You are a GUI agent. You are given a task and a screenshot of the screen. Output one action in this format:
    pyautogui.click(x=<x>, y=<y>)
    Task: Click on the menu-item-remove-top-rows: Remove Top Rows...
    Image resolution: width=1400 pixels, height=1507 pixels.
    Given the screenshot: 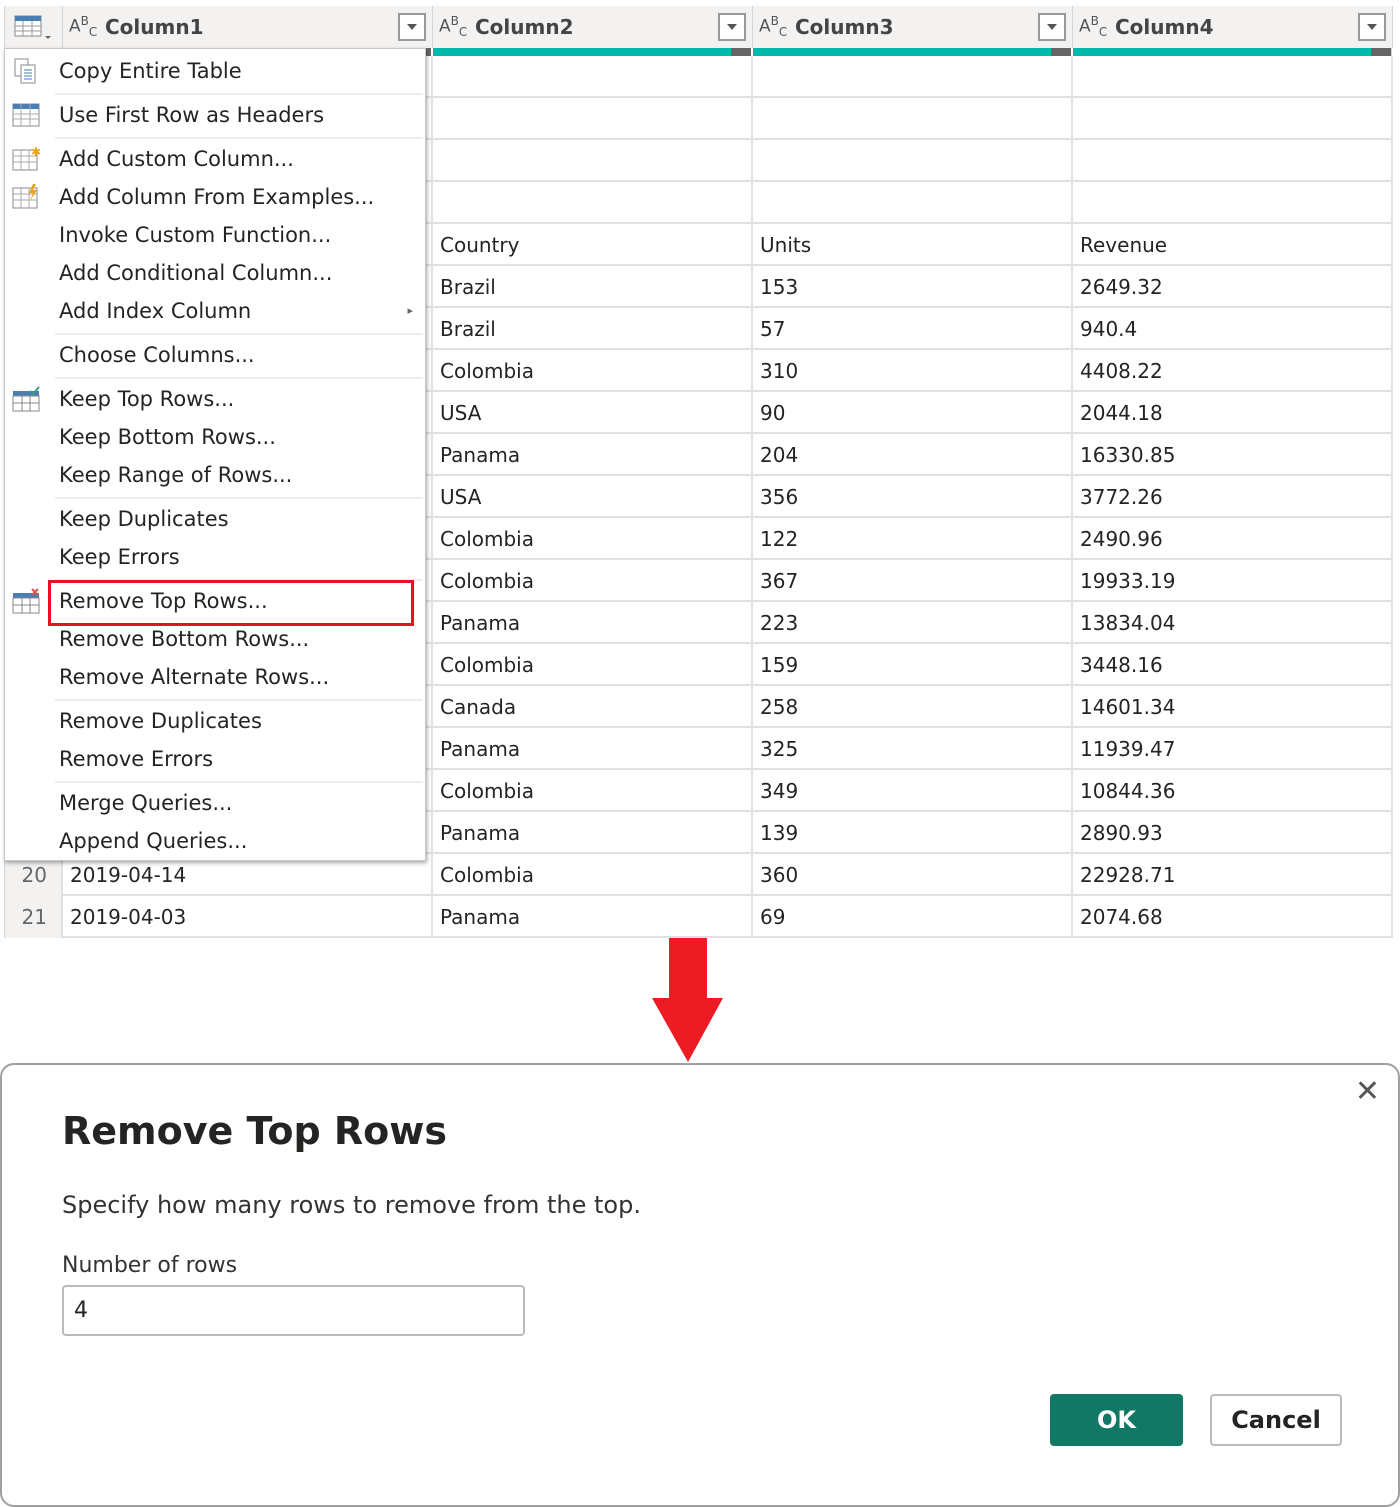 What is the action you would take?
    pyautogui.click(x=215, y=603)
    